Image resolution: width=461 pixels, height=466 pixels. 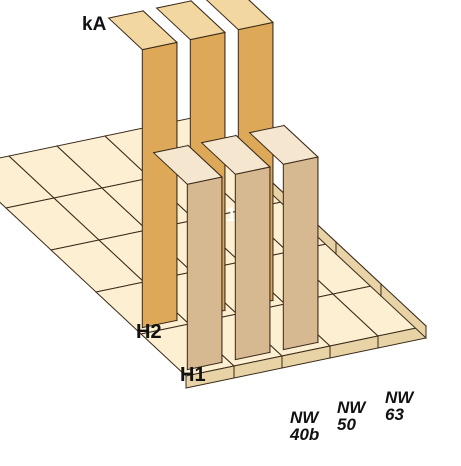 What do you see at coordinates (400, 406) in the screenshot?
I see `category-label-nw63: NW 63` at bounding box center [400, 406].